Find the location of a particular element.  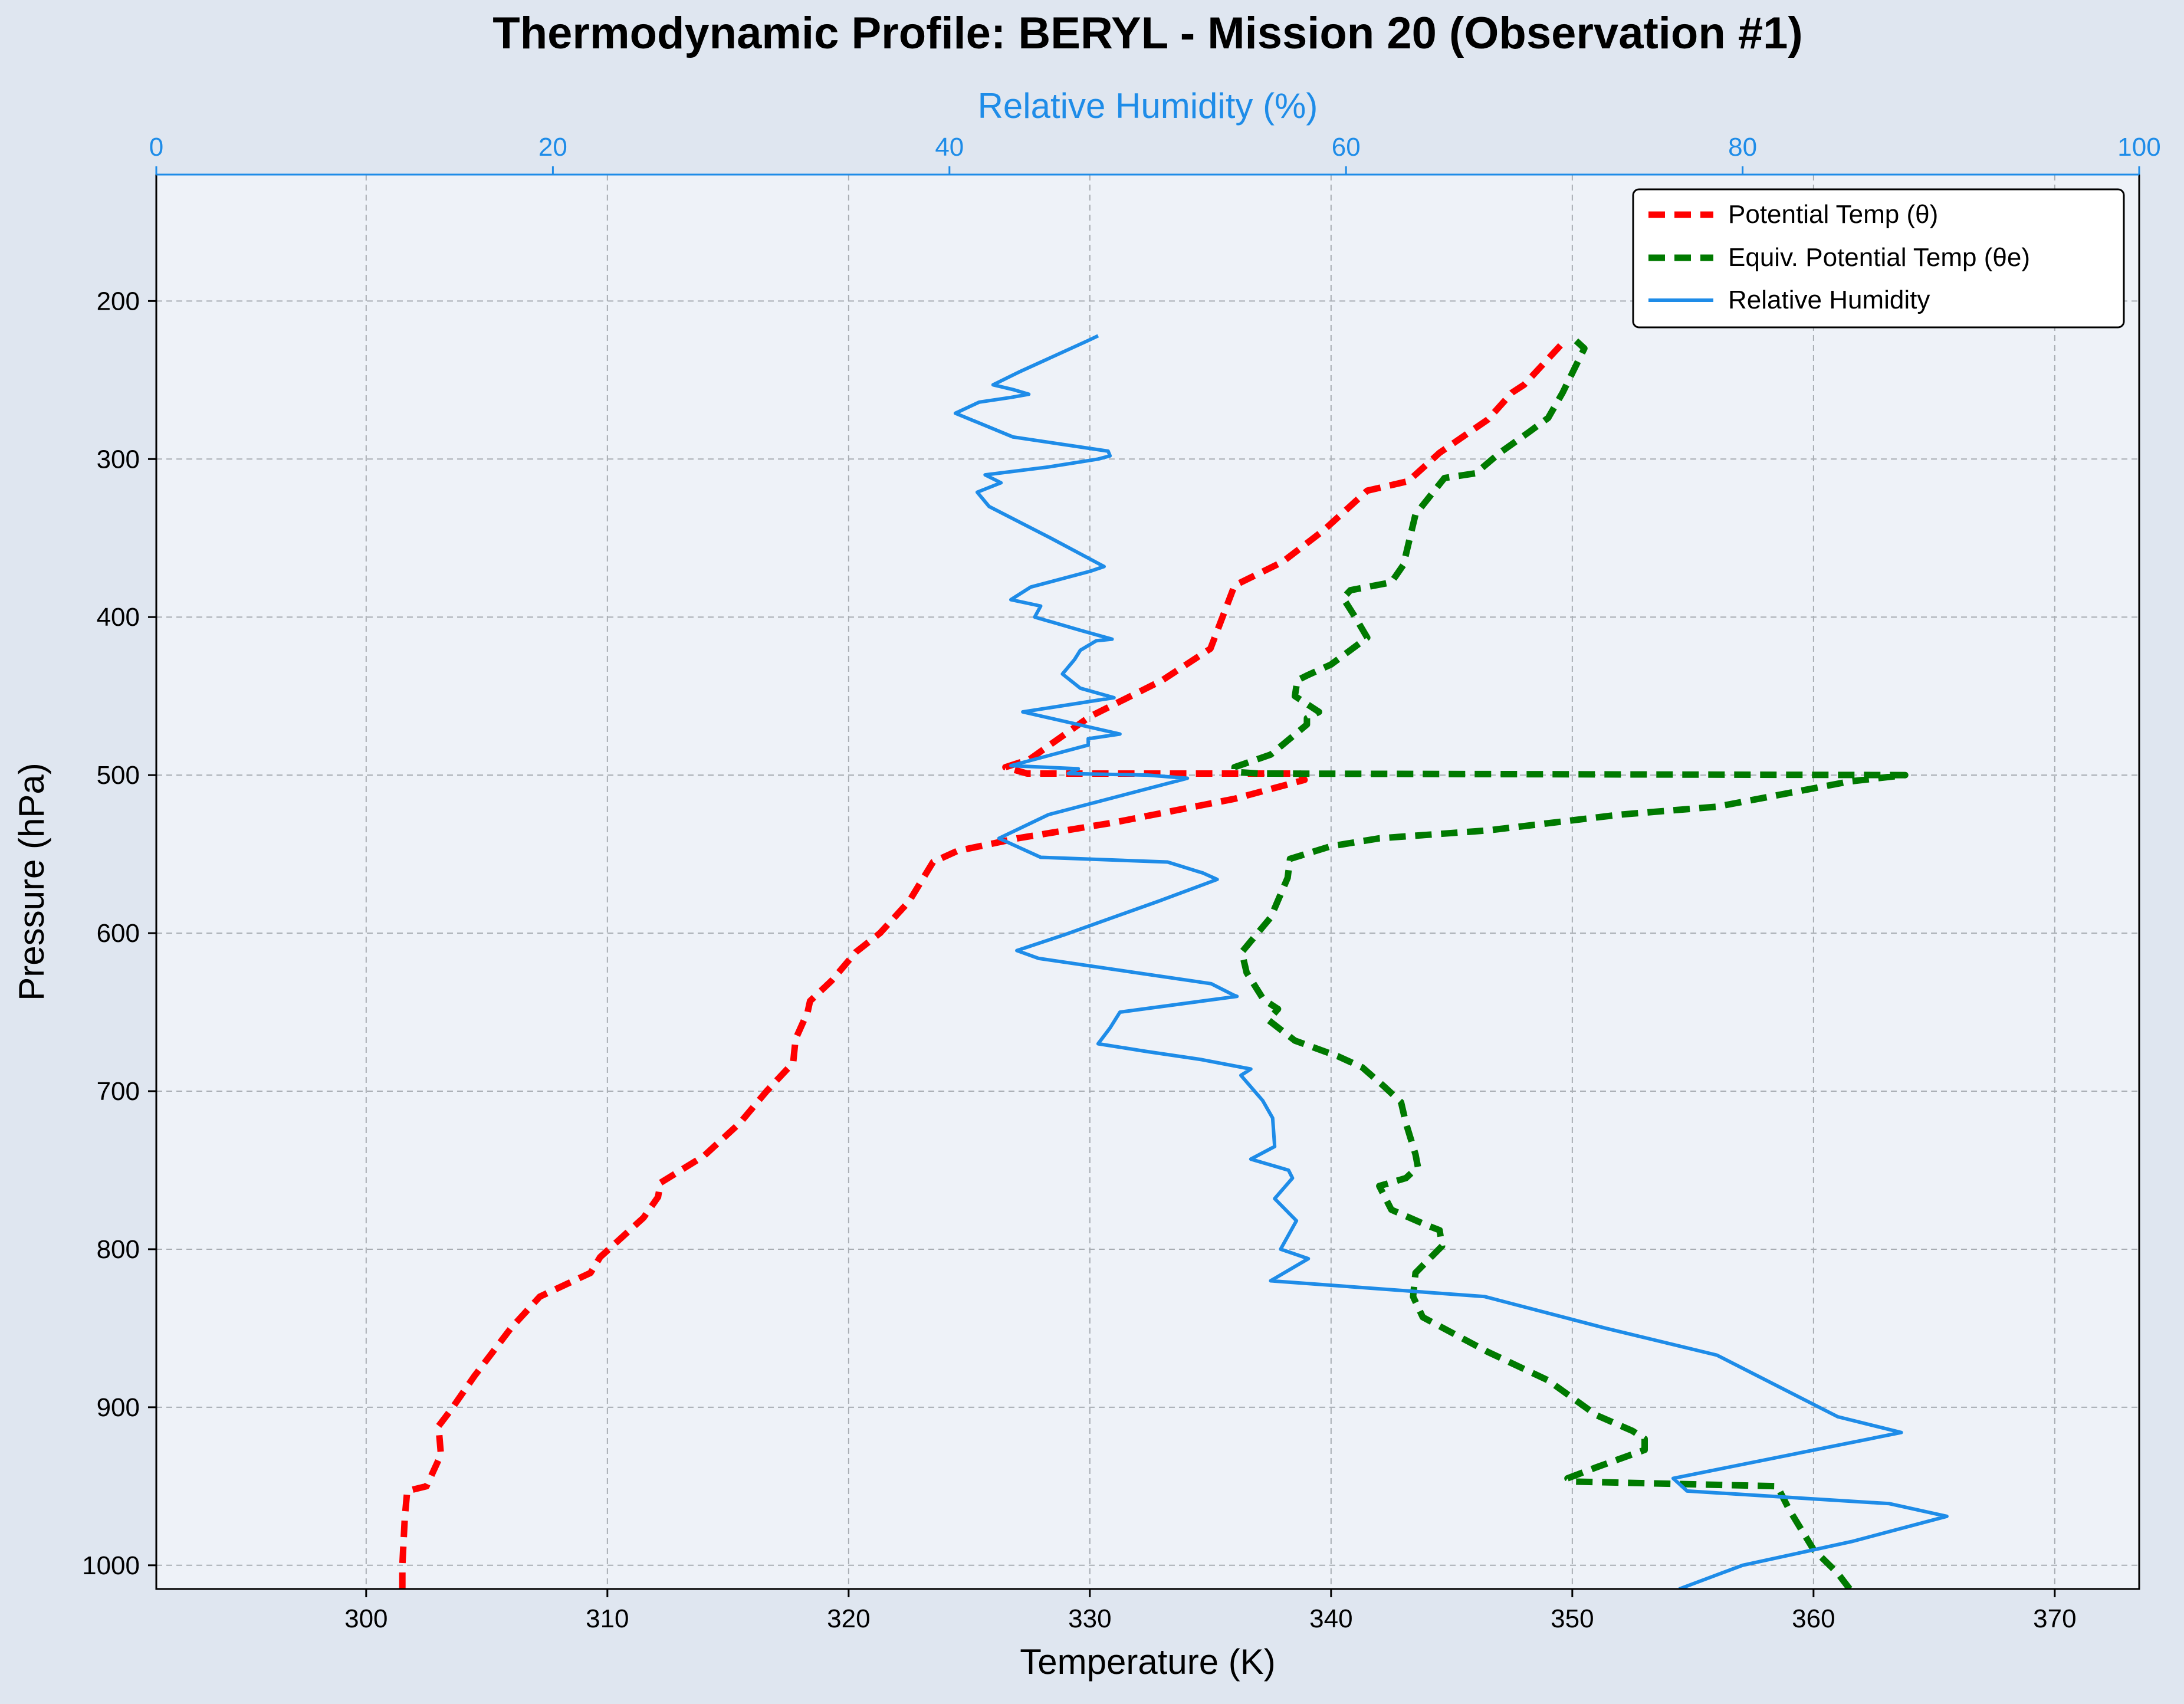

x-tick-label: 310 is located at coordinates (607, 1618).